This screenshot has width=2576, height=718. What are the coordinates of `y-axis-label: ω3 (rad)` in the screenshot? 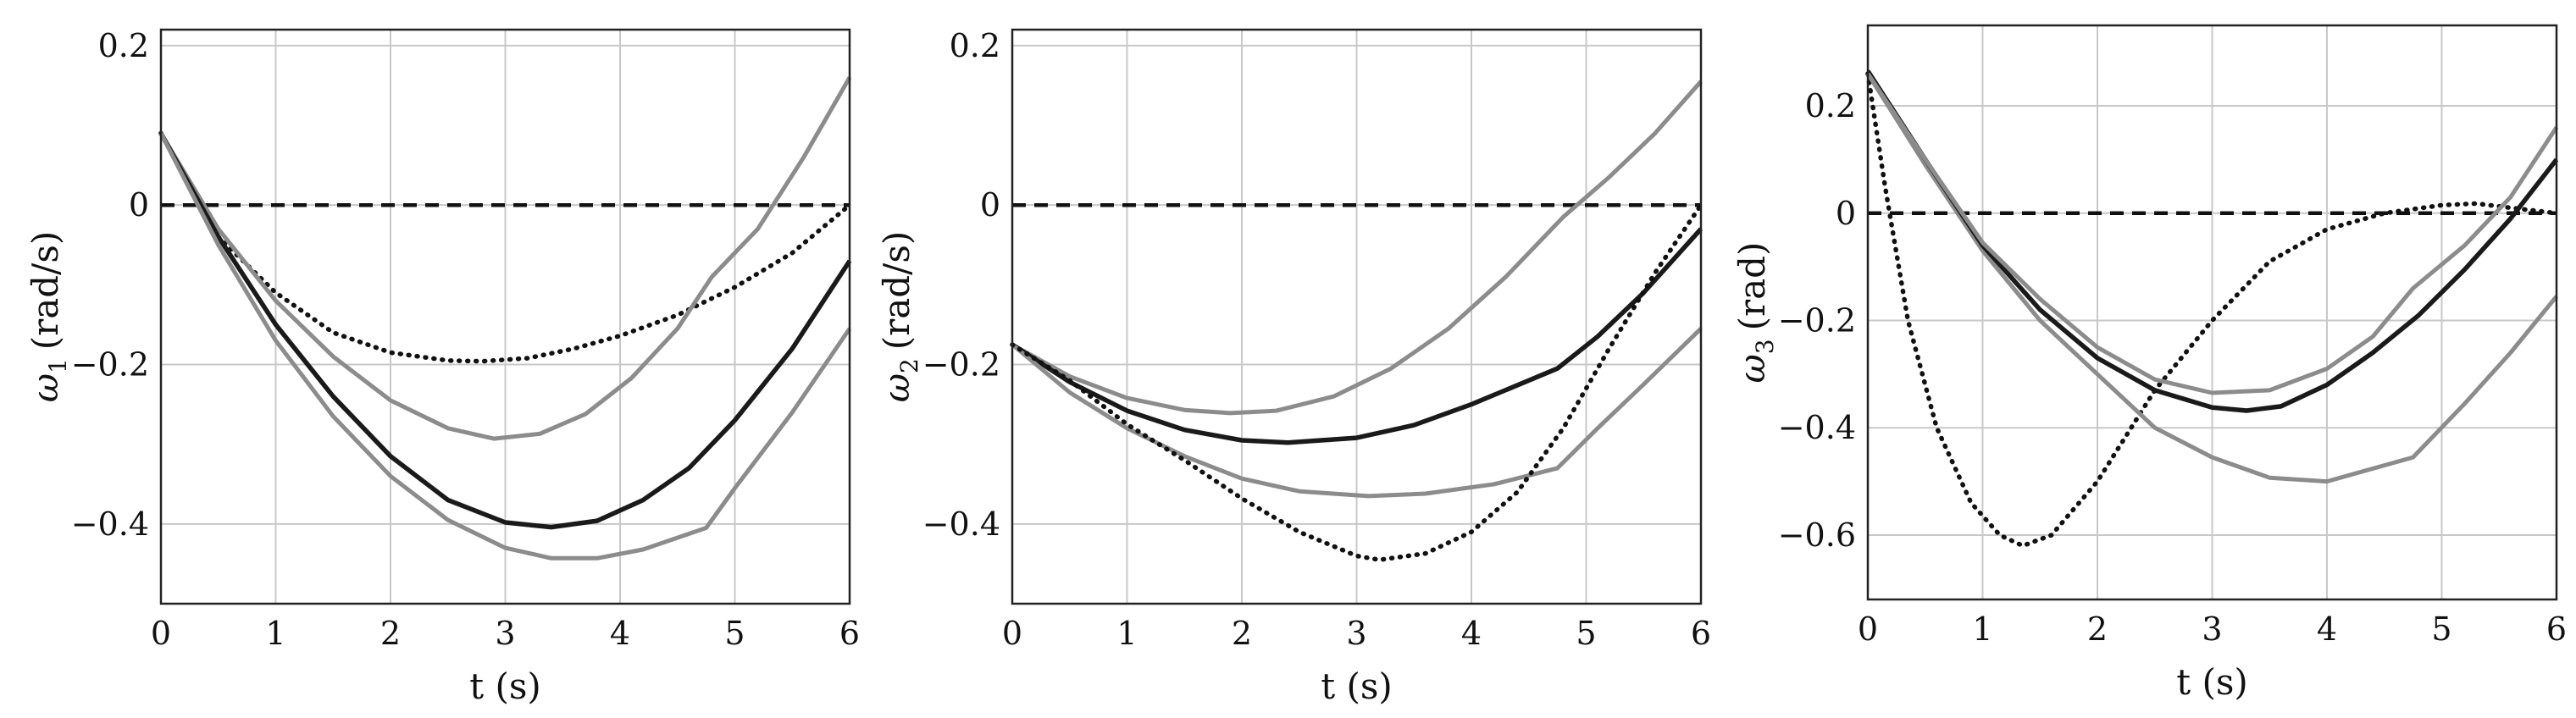 It's located at (1755, 313).